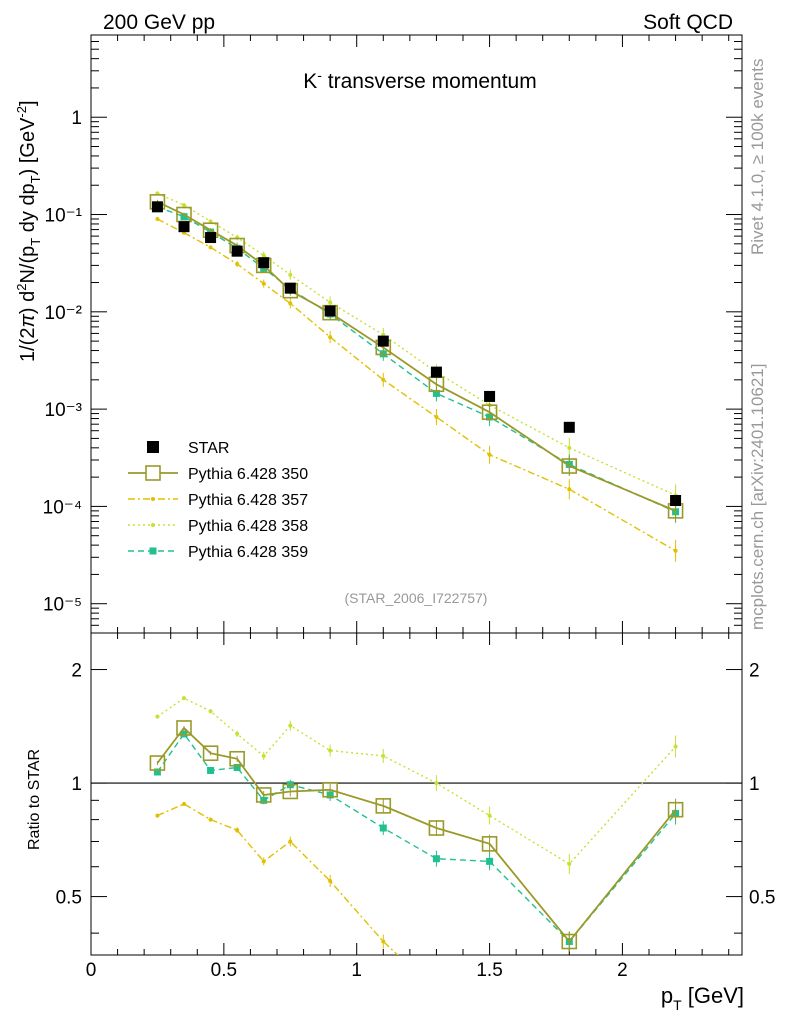 The width and height of the screenshot is (786, 1024). What do you see at coordinates (64, 216) in the screenshot?
I see `y-tick-label: 10⁻¹` at bounding box center [64, 216].